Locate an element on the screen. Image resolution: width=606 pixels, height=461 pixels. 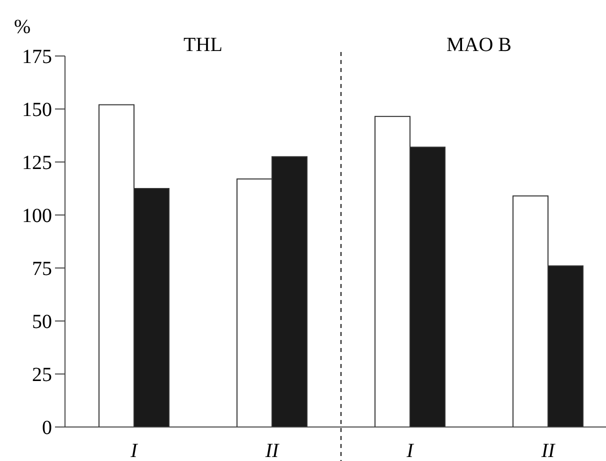
y-tick-label: 100 is located at coordinates (37, 216).